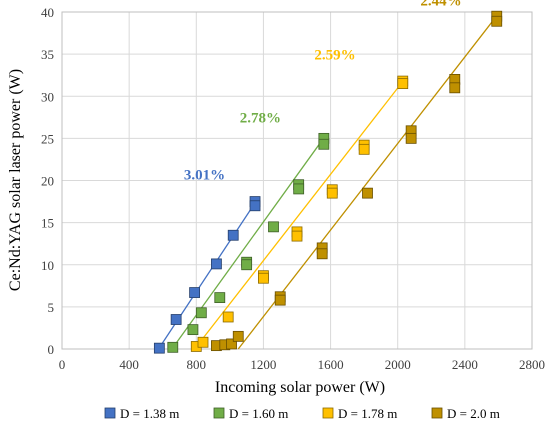  What do you see at coordinates (47, 181) in the screenshot?
I see `y-tick-label: 20` at bounding box center [47, 181].